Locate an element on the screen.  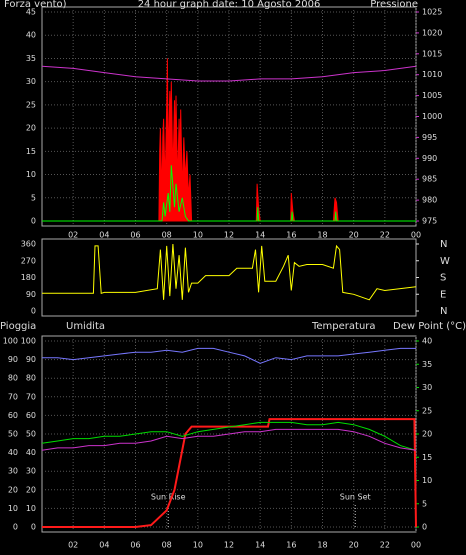
chart-title: 24 hour graph date: 10 Agosto 2006 is located at coordinates (229, 5).